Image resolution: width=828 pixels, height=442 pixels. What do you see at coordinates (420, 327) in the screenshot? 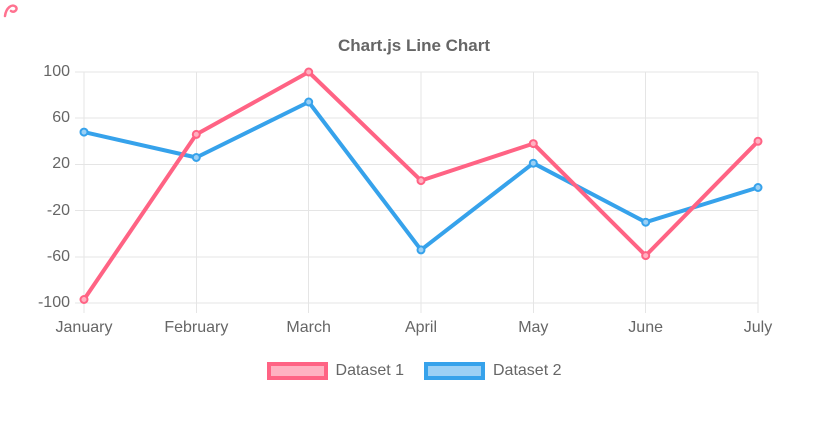
I see `x-tick-label-april: April` at bounding box center [420, 327].